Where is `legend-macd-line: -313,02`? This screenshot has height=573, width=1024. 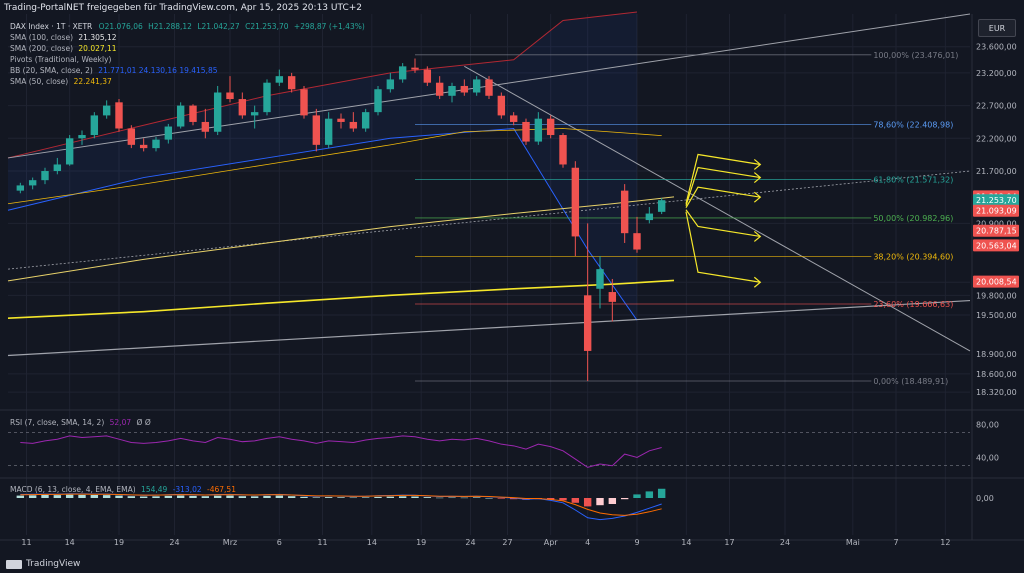
legend-macd-line: -313,02 is located at coordinates (187, 489).